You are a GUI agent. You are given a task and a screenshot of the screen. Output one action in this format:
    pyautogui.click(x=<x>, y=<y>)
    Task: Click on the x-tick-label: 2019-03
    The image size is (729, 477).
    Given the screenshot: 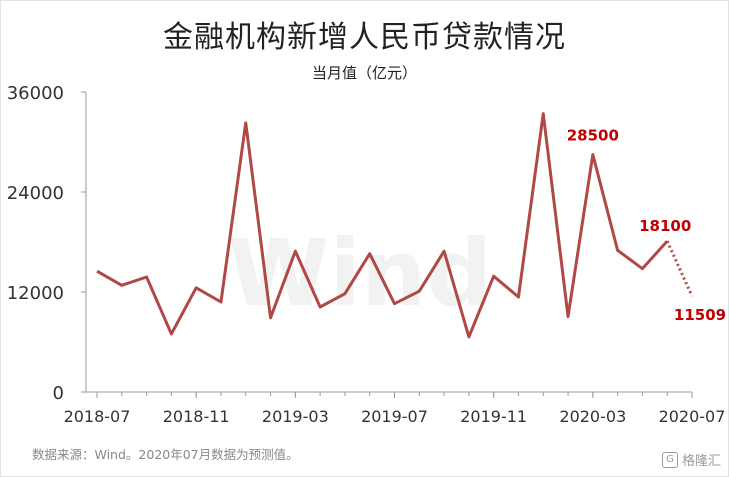 What is the action you would take?
    pyautogui.click(x=295, y=416)
    